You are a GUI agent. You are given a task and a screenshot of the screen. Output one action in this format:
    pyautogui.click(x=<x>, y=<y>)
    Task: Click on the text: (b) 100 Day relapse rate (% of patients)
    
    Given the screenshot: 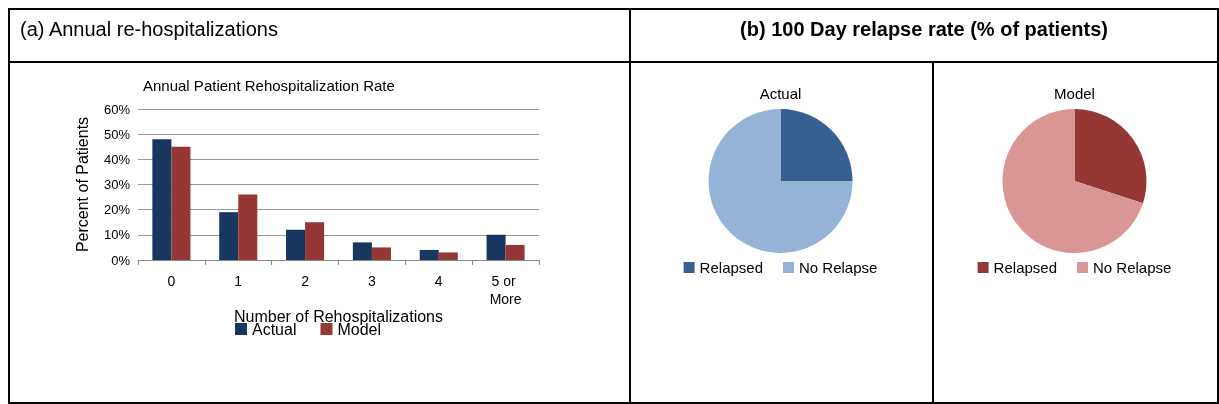 What is the action you would take?
    pyautogui.click(x=924, y=29)
    